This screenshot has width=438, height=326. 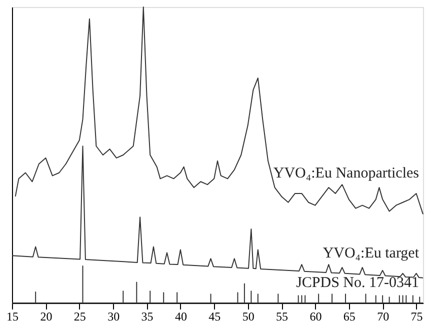 I want to click on x-tick-label: 40, so click(x=180, y=317).